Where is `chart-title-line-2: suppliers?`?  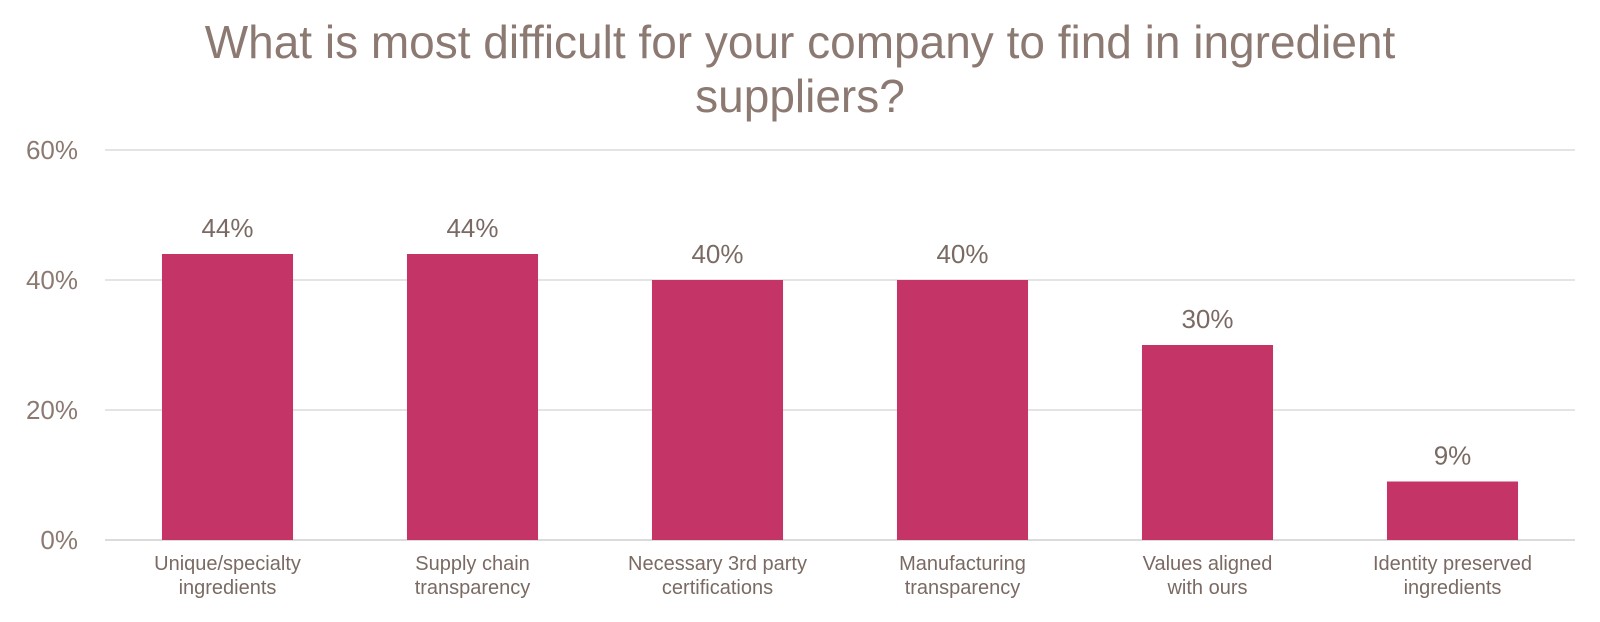 chart-title-line-2: suppliers? is located at coordinates (800, 96).